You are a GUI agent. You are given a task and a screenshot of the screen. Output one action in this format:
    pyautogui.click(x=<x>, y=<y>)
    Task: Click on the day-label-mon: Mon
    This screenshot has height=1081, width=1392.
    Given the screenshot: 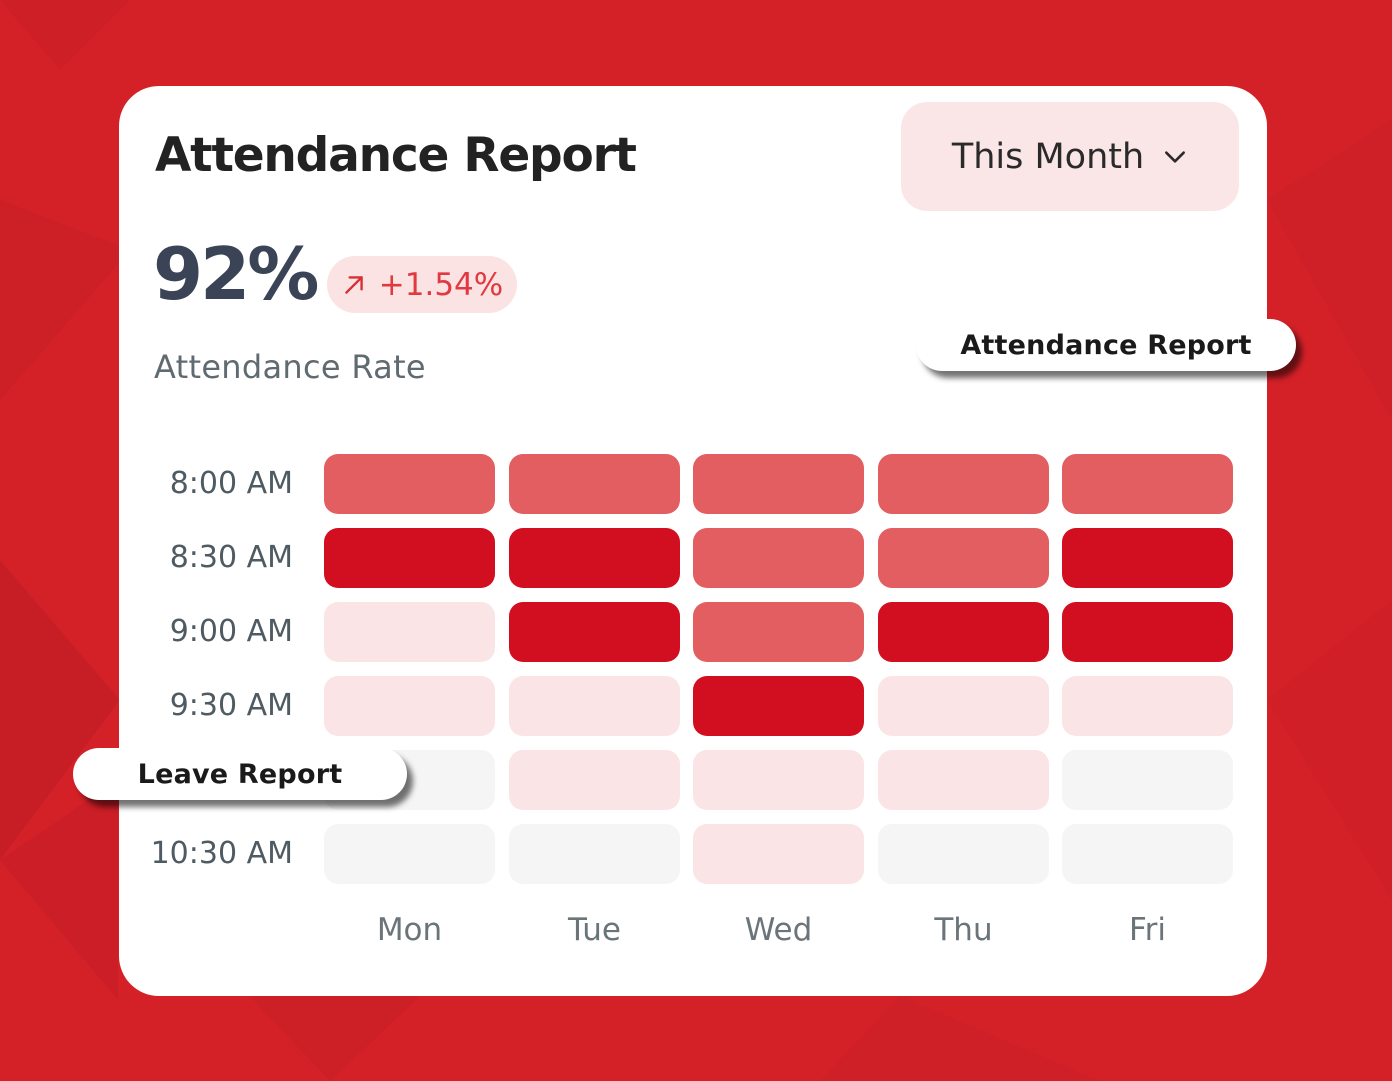 What is the action you would take?
    pyautogui.click(x=409, y=930)
    